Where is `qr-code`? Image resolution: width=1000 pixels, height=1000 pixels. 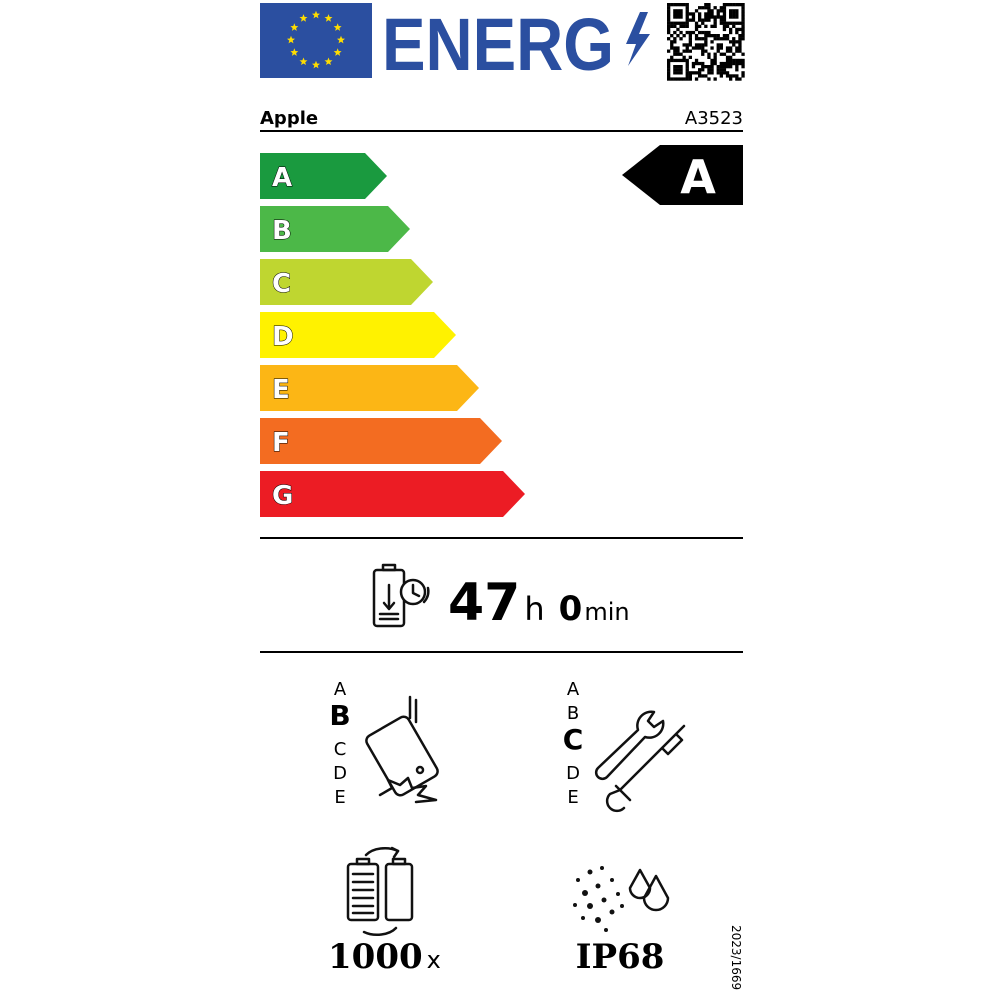
qr-code is located at coordinates (706, 42).